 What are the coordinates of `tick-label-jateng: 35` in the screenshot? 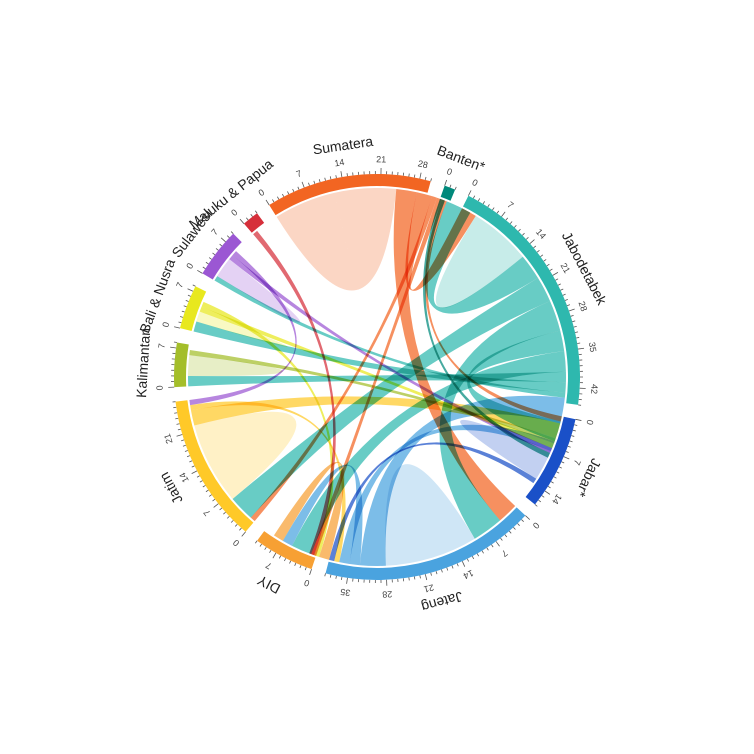 It's located at (345, 592).